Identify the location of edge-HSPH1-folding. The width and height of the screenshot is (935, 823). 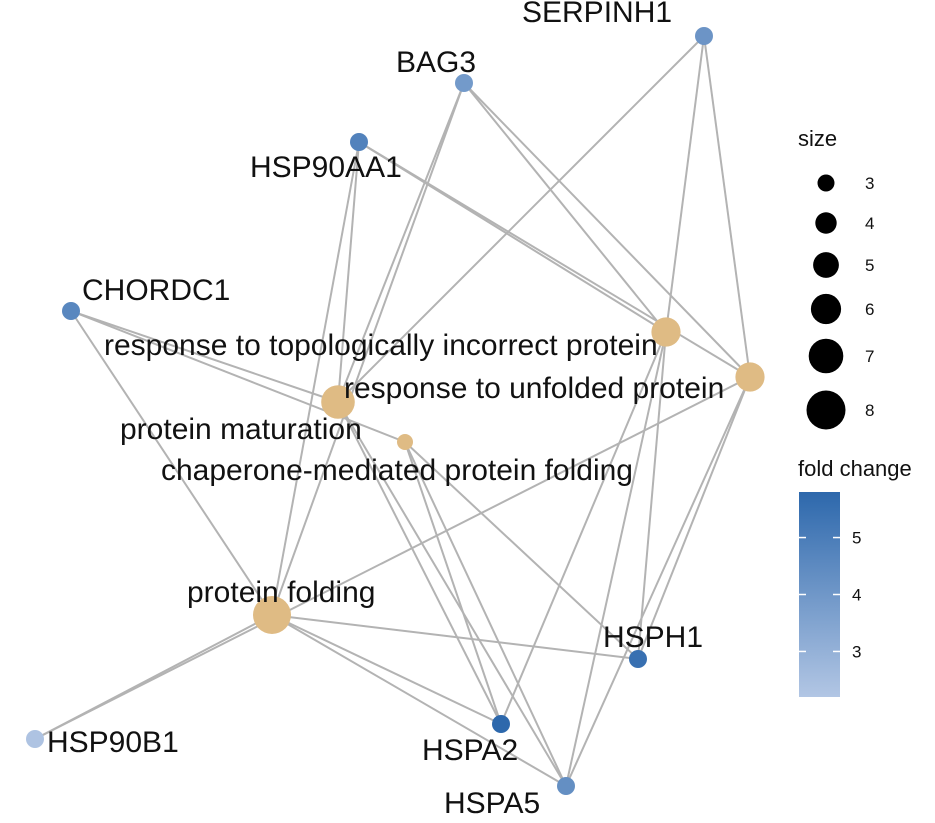
(455, 637).